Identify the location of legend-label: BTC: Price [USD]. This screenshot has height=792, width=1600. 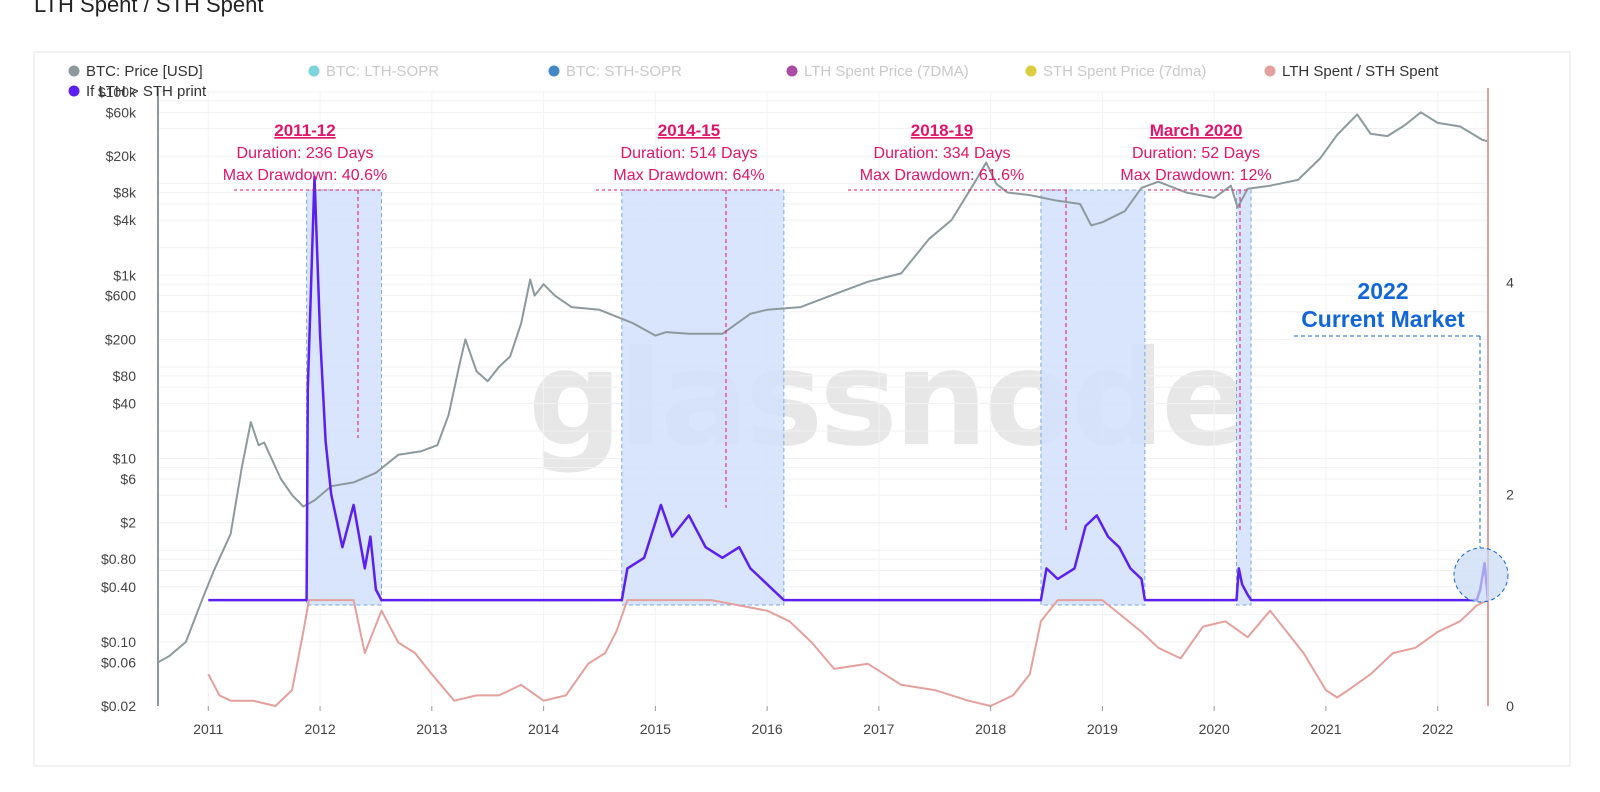
(144, 71).